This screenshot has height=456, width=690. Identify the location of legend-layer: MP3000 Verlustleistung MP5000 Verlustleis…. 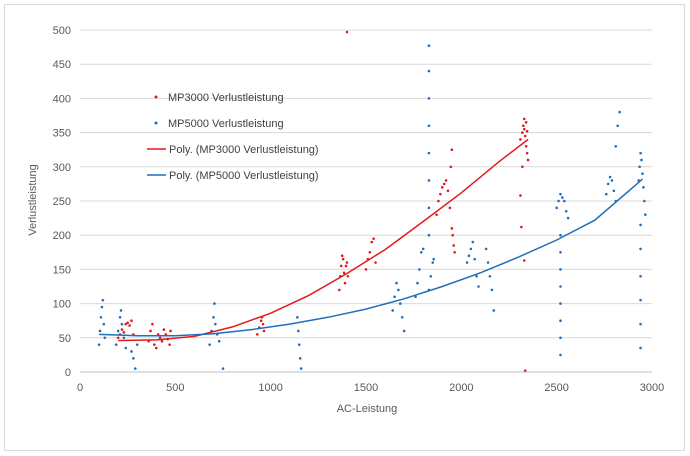
(233, 137).